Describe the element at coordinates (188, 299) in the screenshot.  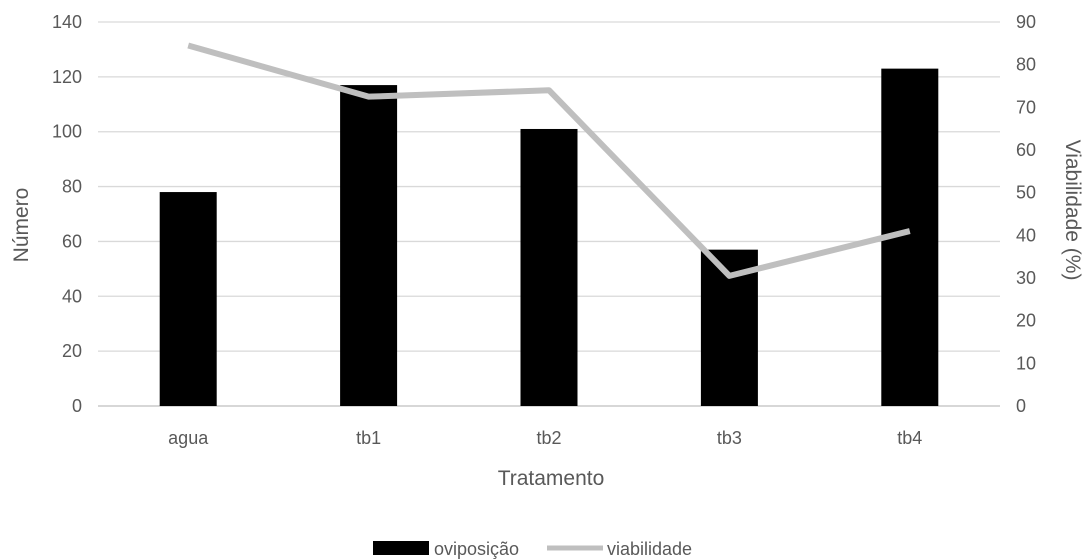
I see `bar-agua` at that location.